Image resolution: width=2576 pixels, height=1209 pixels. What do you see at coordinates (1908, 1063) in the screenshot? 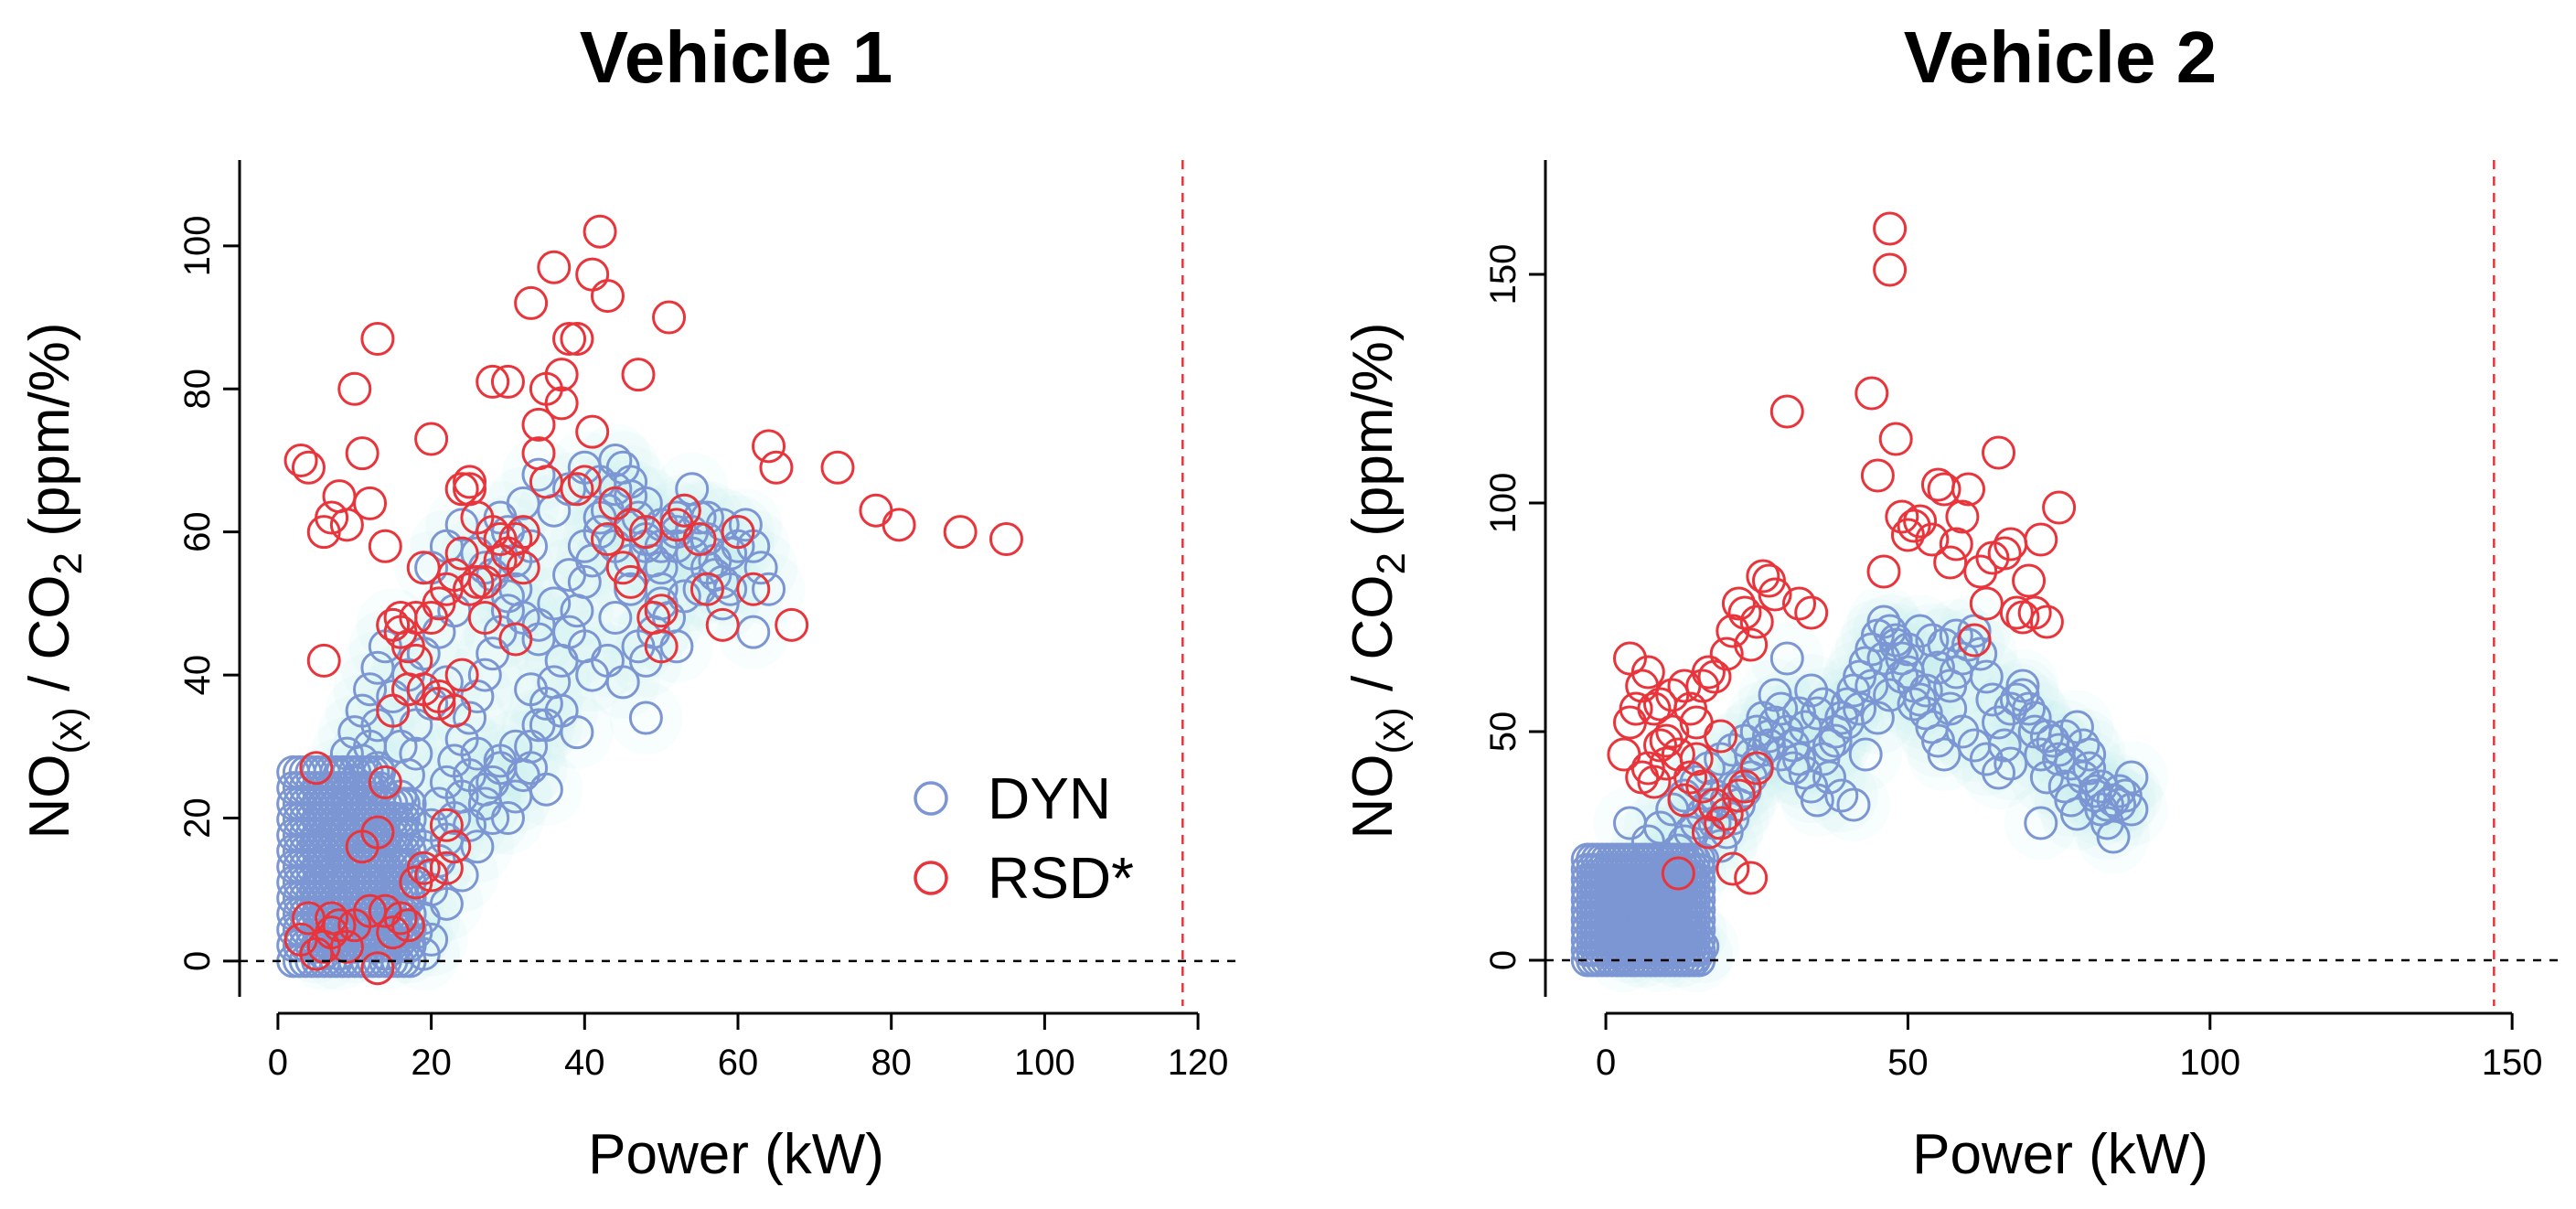
I see `x-tick-label: 50` at bounding box center [1908, 1063].